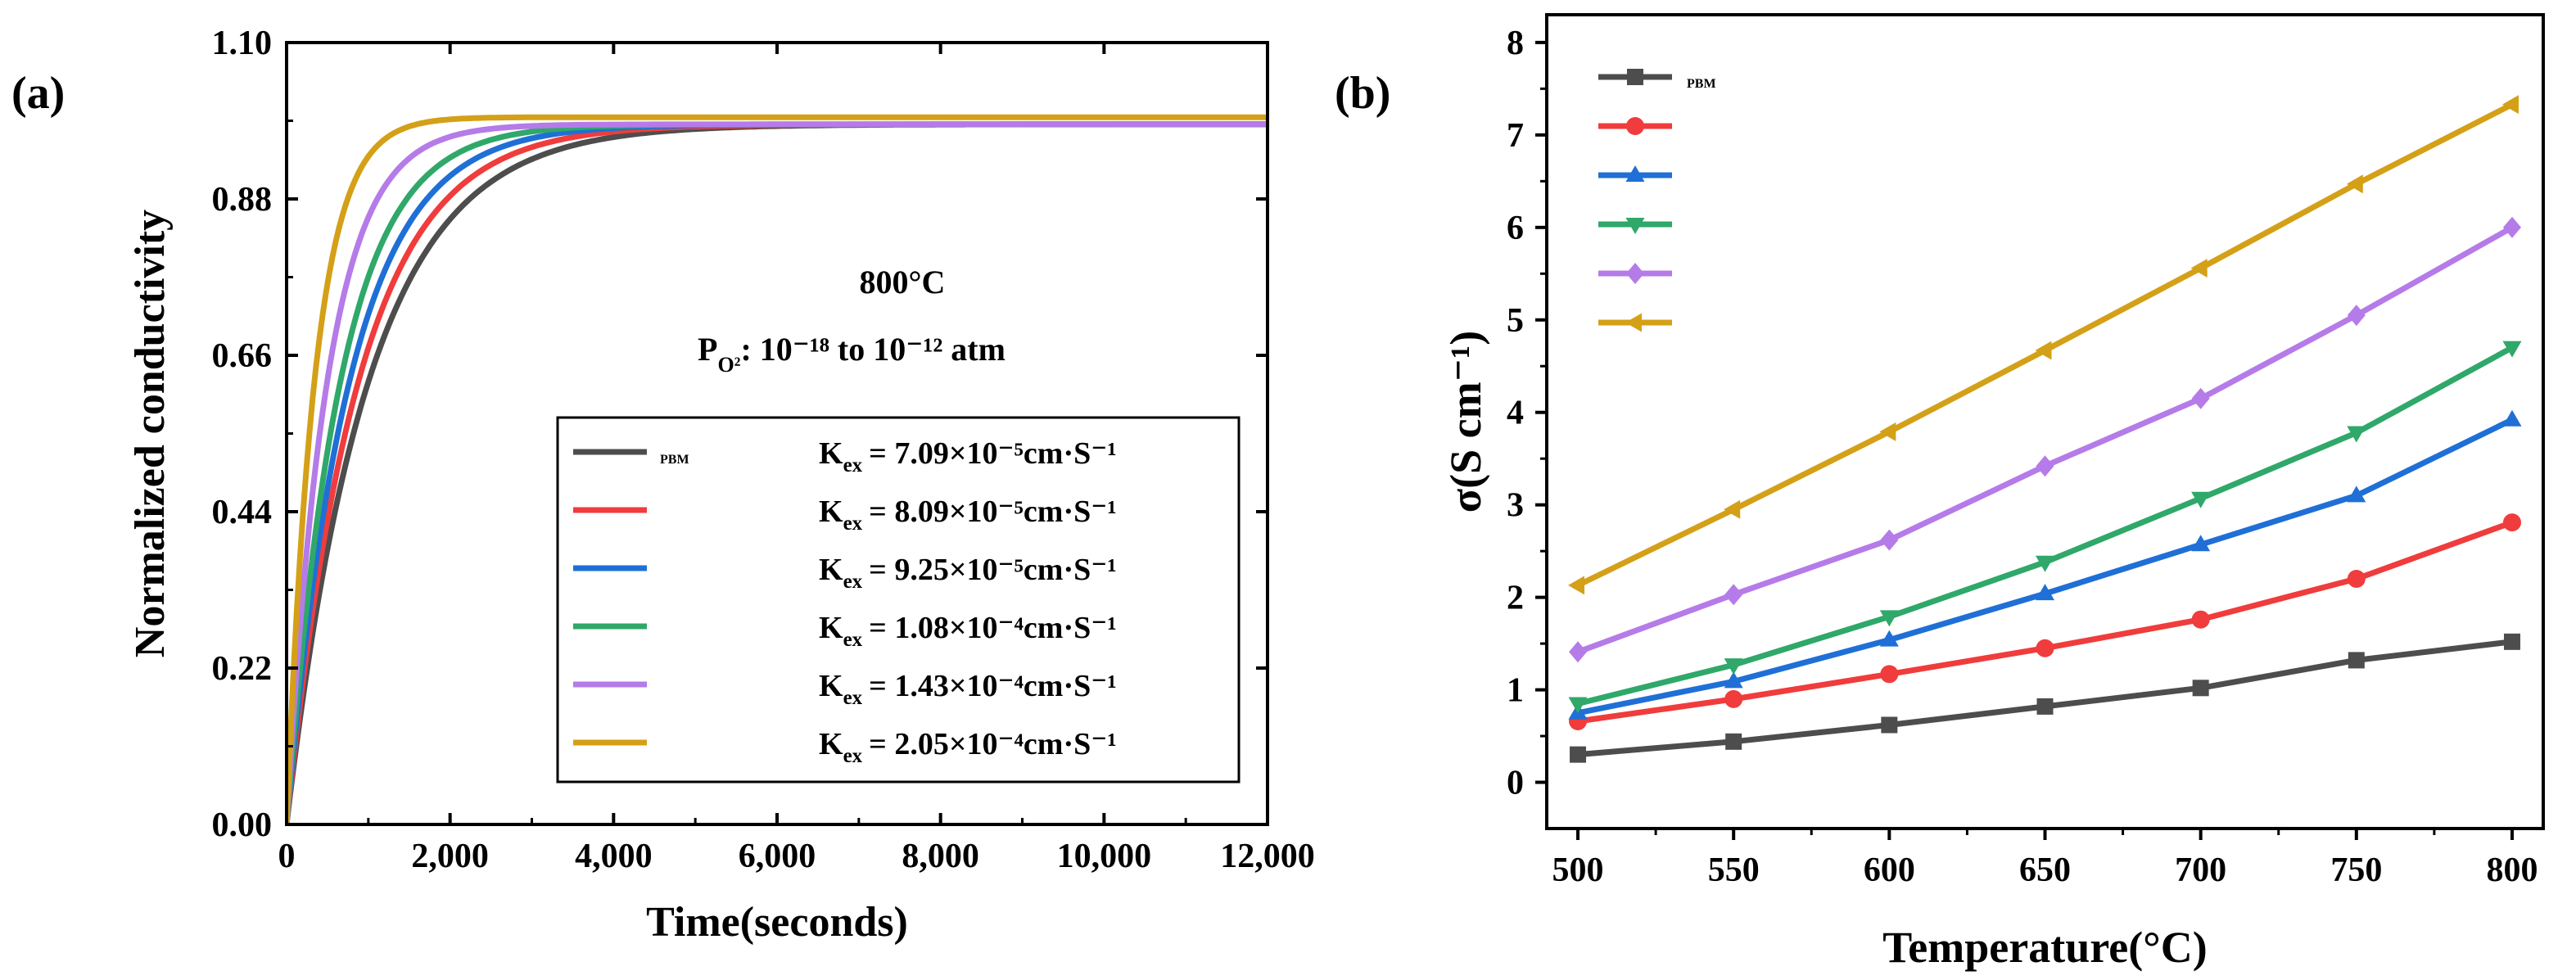 This screenshot has width=2576, height=980. I want to click on label-main: PBM, so click(1701, 84).